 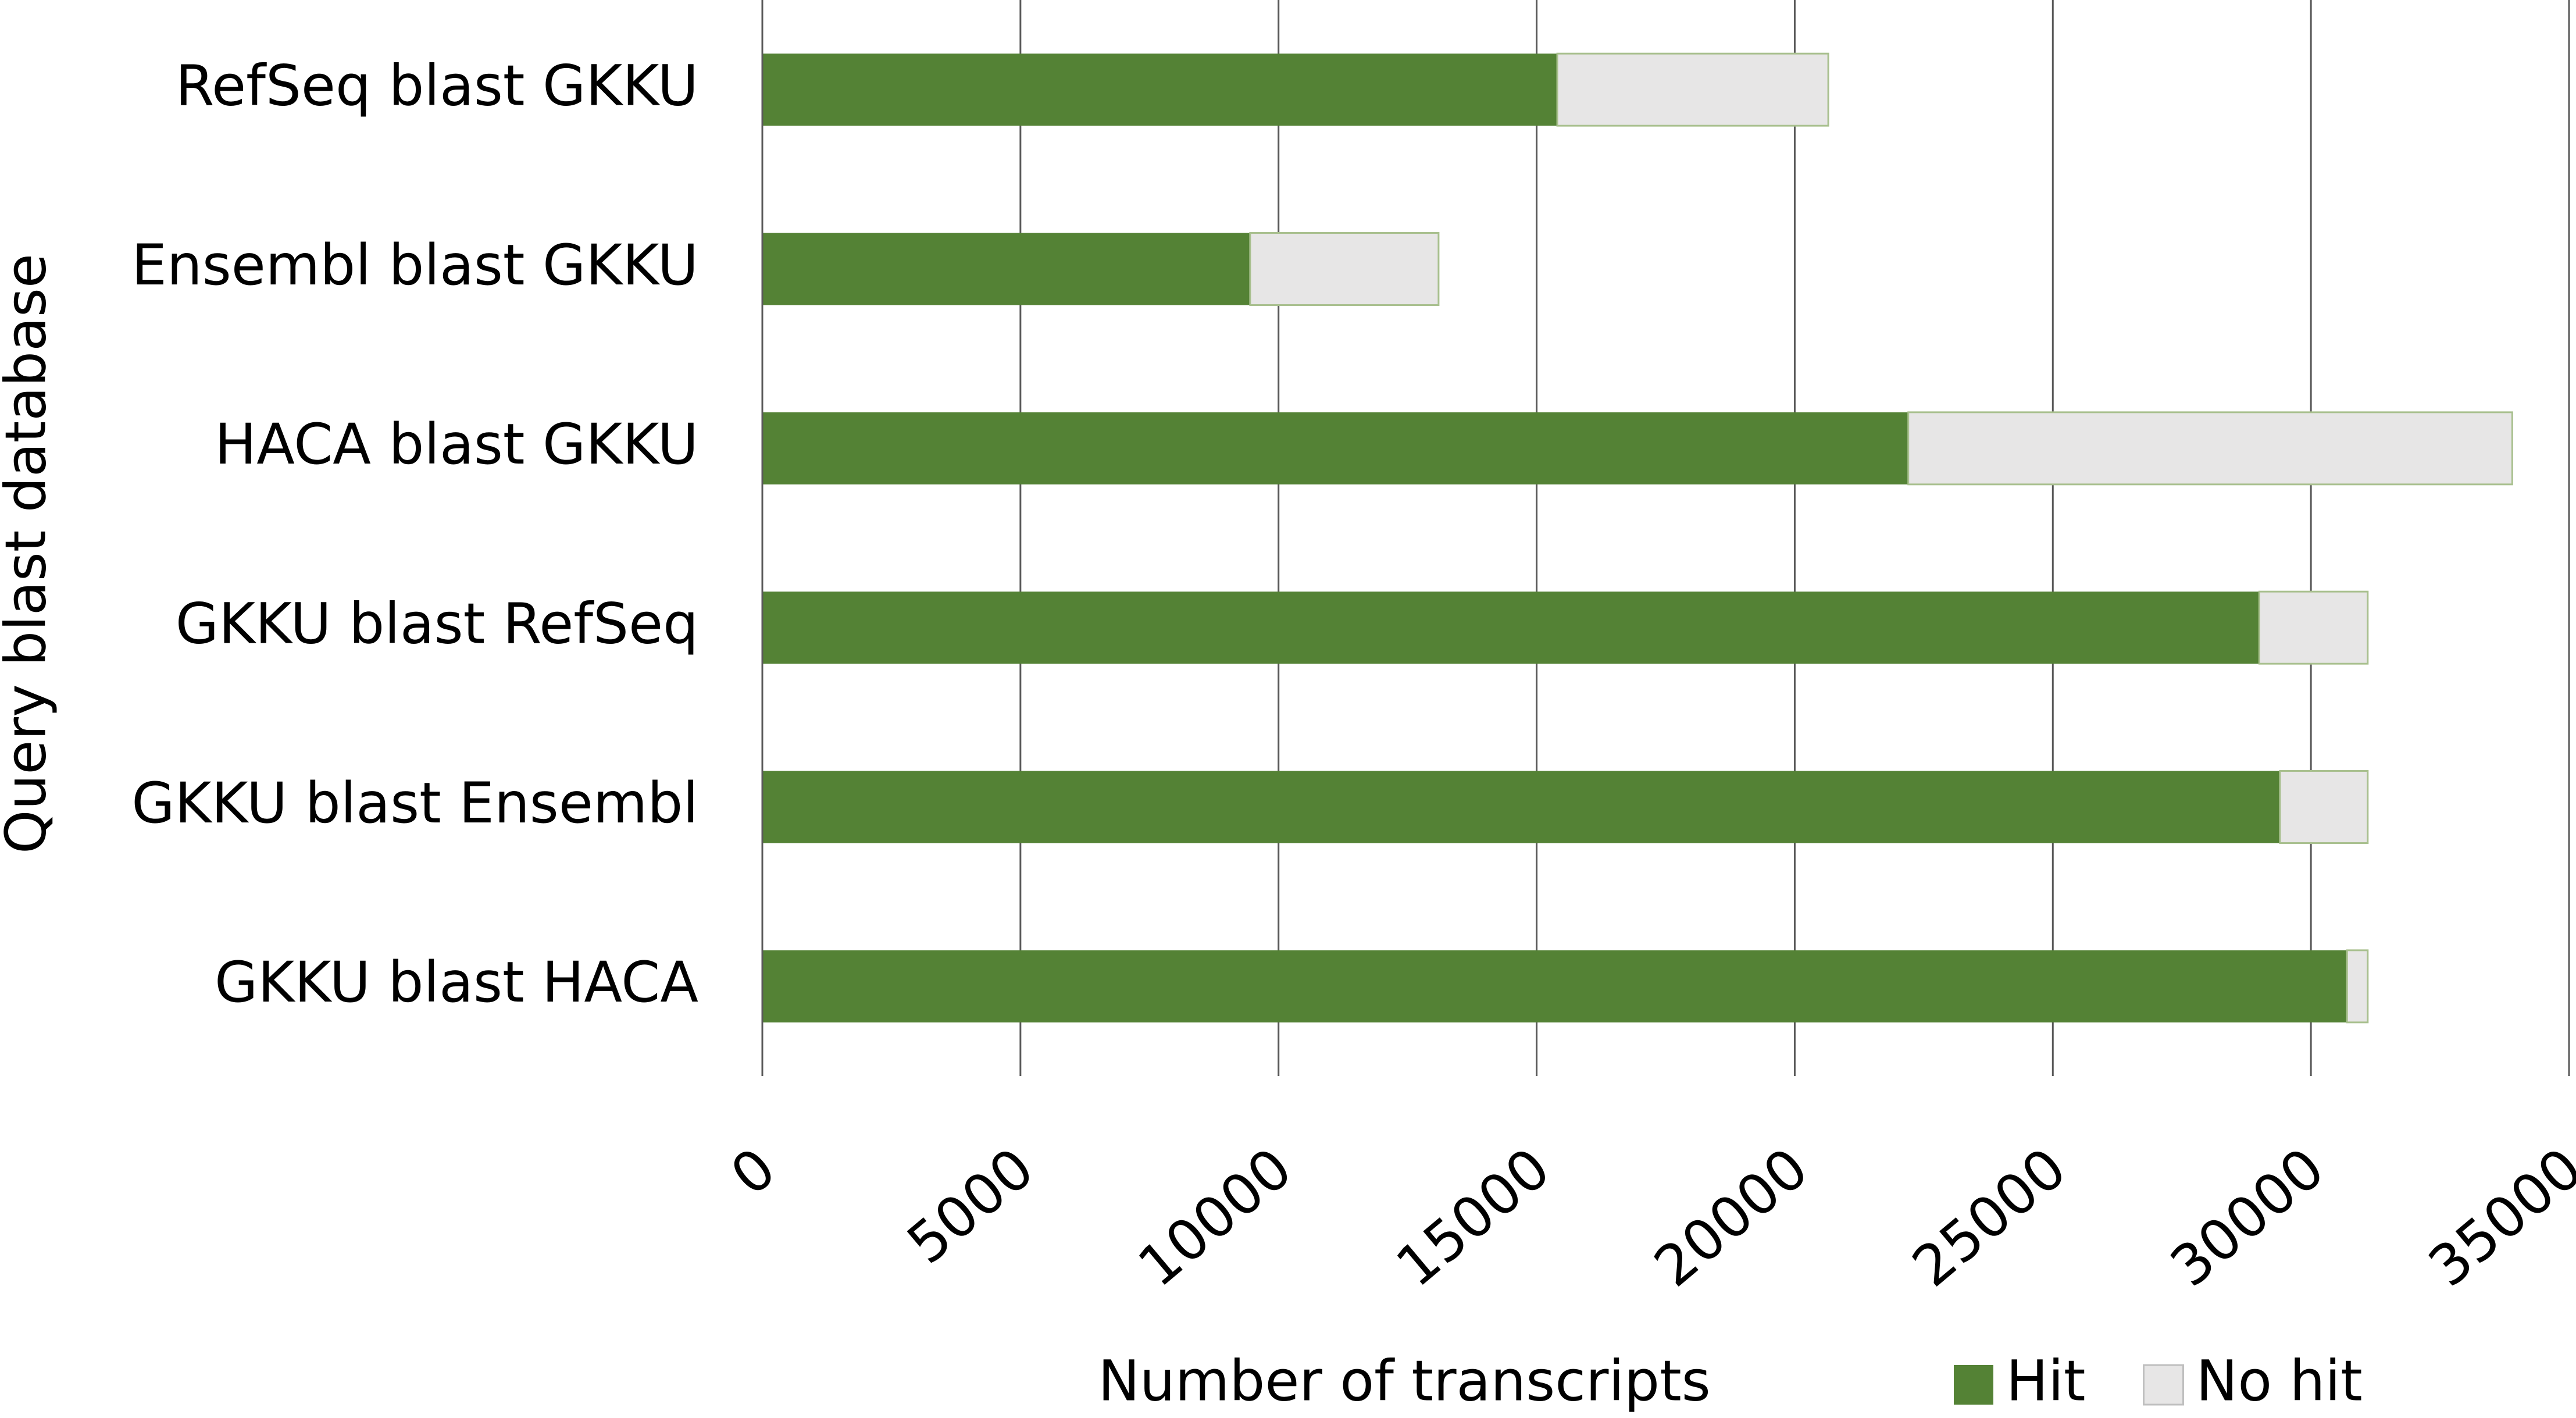 What do you see at coordinates (415, 265) in the screenshot?
I see `y-tick-label: Ensembl blast GKKU` at bounding box center [415, 265].